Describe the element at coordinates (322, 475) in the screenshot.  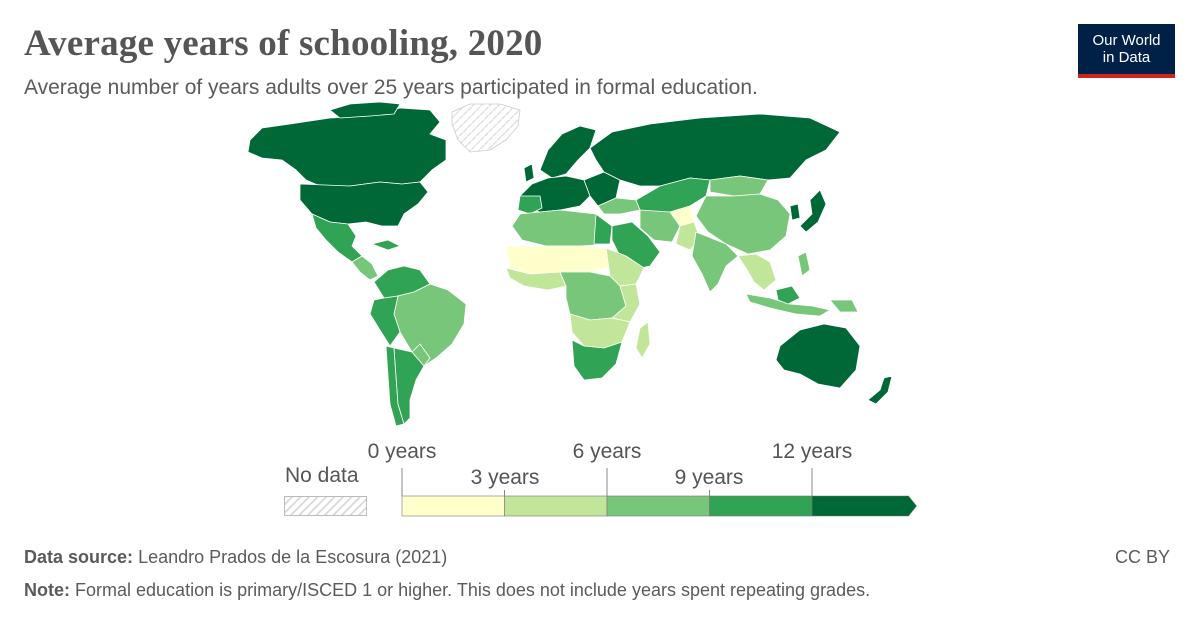
I see `legend-no-data-label: No data` at that location.